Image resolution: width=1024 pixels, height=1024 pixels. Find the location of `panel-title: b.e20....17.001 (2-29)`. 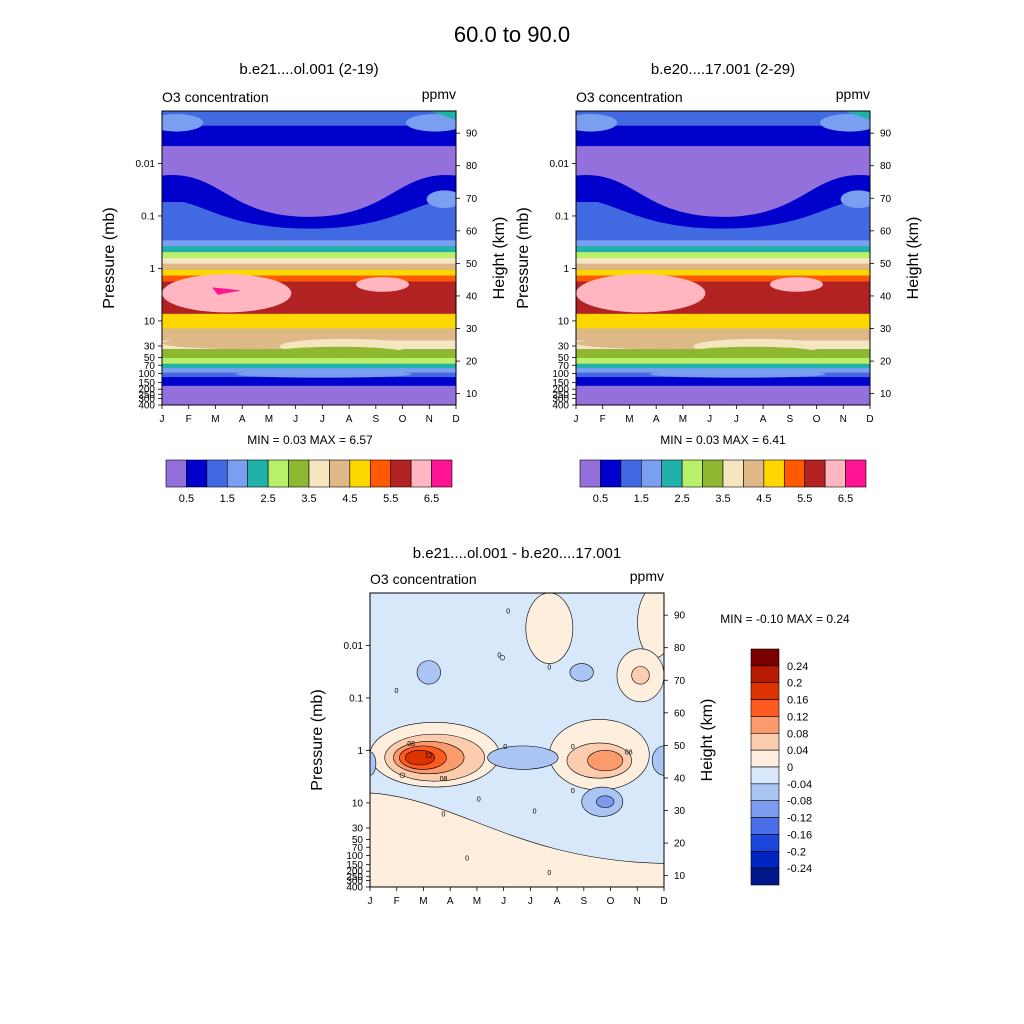

panel-title: b.e20....17.001 (2-29) is located at coordinates (723, 69).